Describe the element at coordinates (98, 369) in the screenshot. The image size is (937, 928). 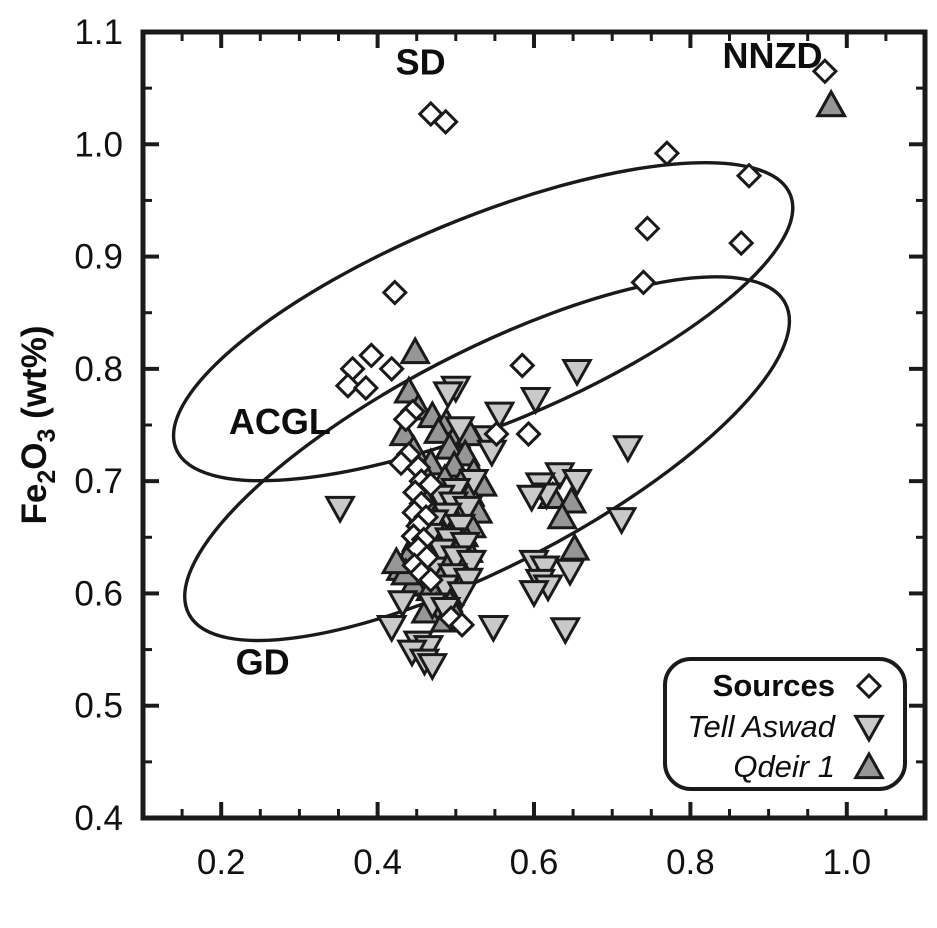
I see `y-tick-label: 0.8` at that location.